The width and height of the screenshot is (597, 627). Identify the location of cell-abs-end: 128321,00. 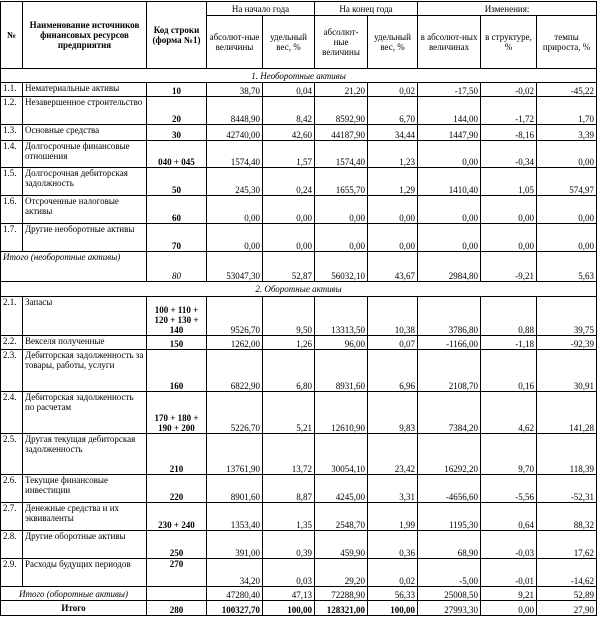
(341, 608).